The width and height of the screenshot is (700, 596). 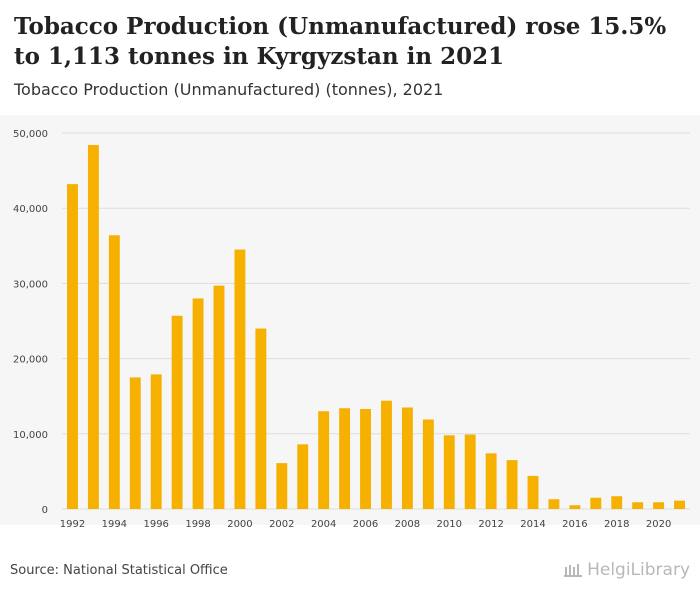 What do you see at coordinates (93, 327) in the screenshot?
I see `bar-1993` at bounding box center [93, 327].